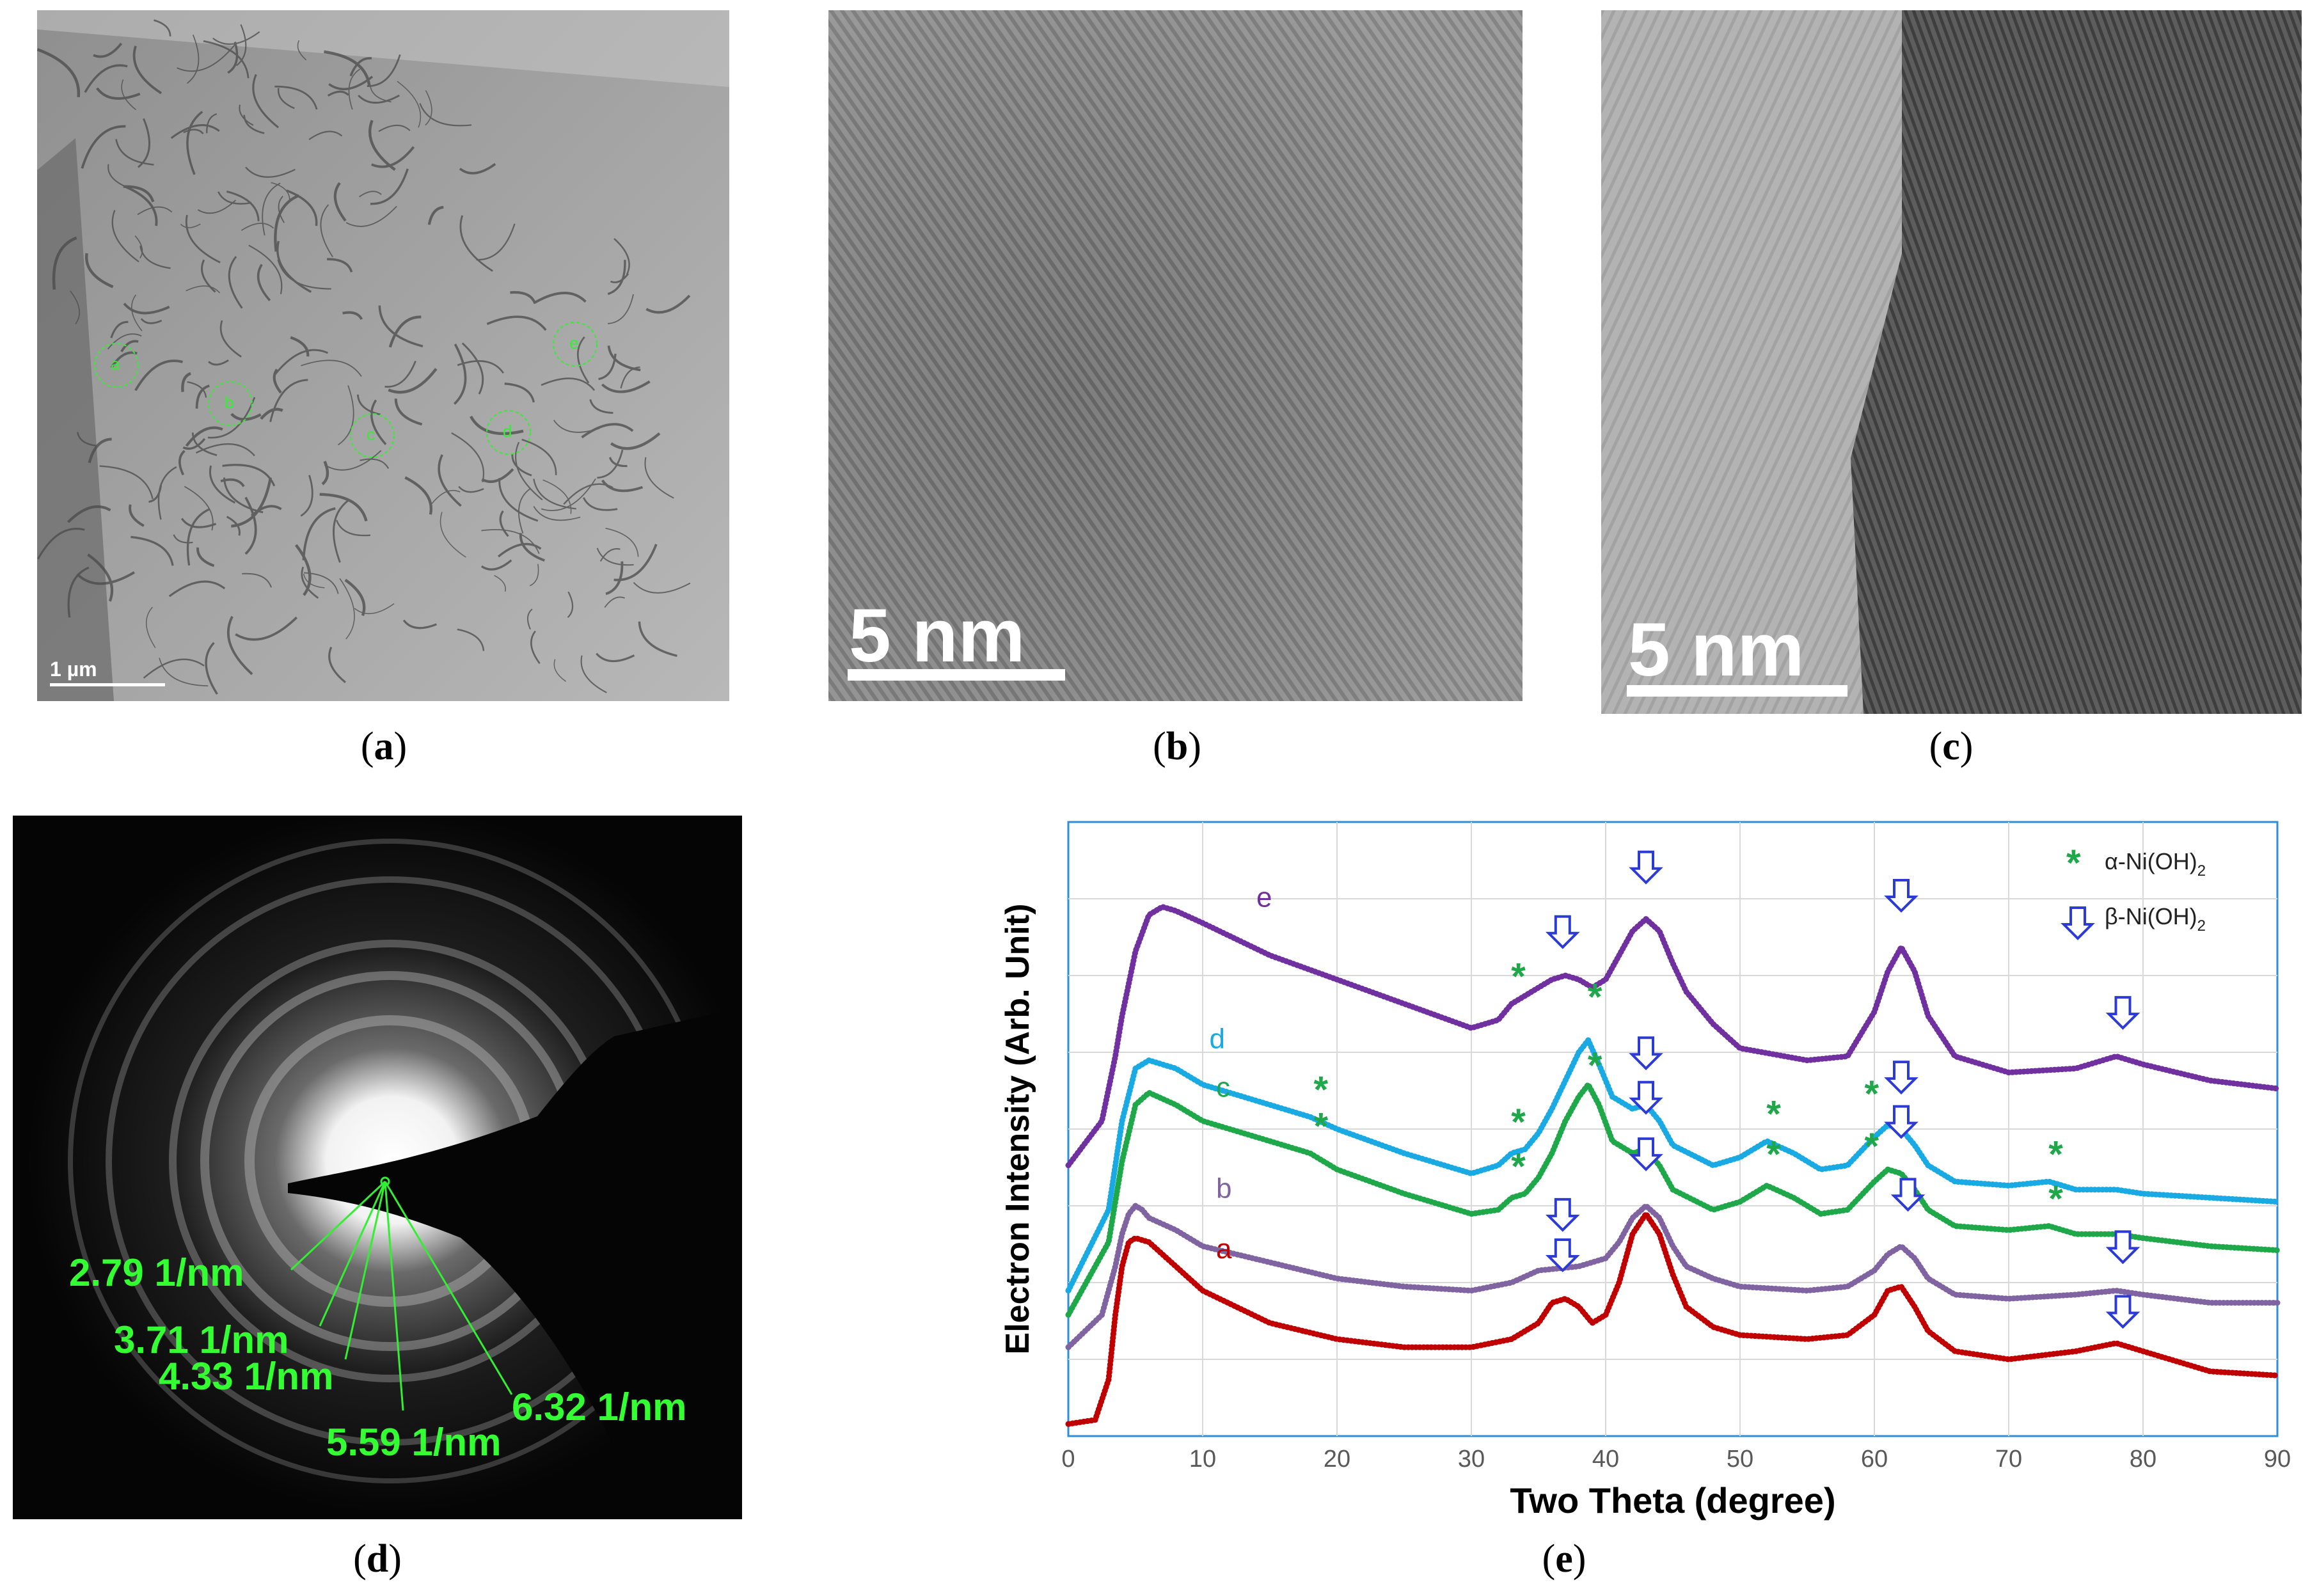 Image resolution: width=2310 pixels, height=1596 pixels. Describe the element at coordinates (1673, 1276) in the screenshot. I see `series-b-line` at that location.